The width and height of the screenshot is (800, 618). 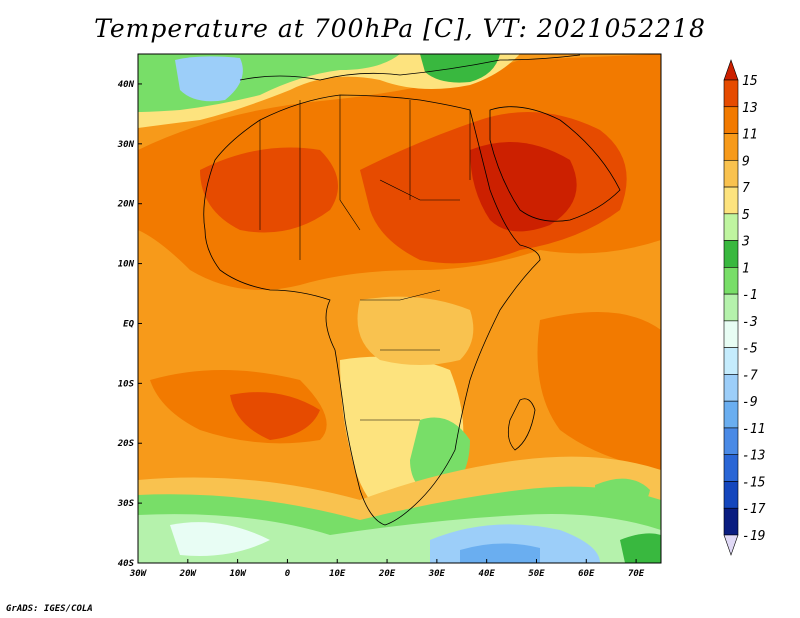 I want to click on lon-tick-label: 30W, so click(x=138, y=574).